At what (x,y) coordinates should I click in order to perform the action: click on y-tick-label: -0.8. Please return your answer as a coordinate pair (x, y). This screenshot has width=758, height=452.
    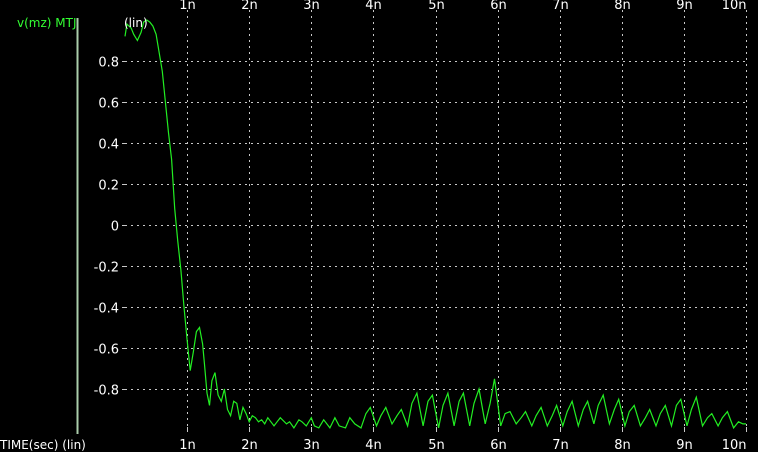
    Looking at the image, I should click on (106, 391).